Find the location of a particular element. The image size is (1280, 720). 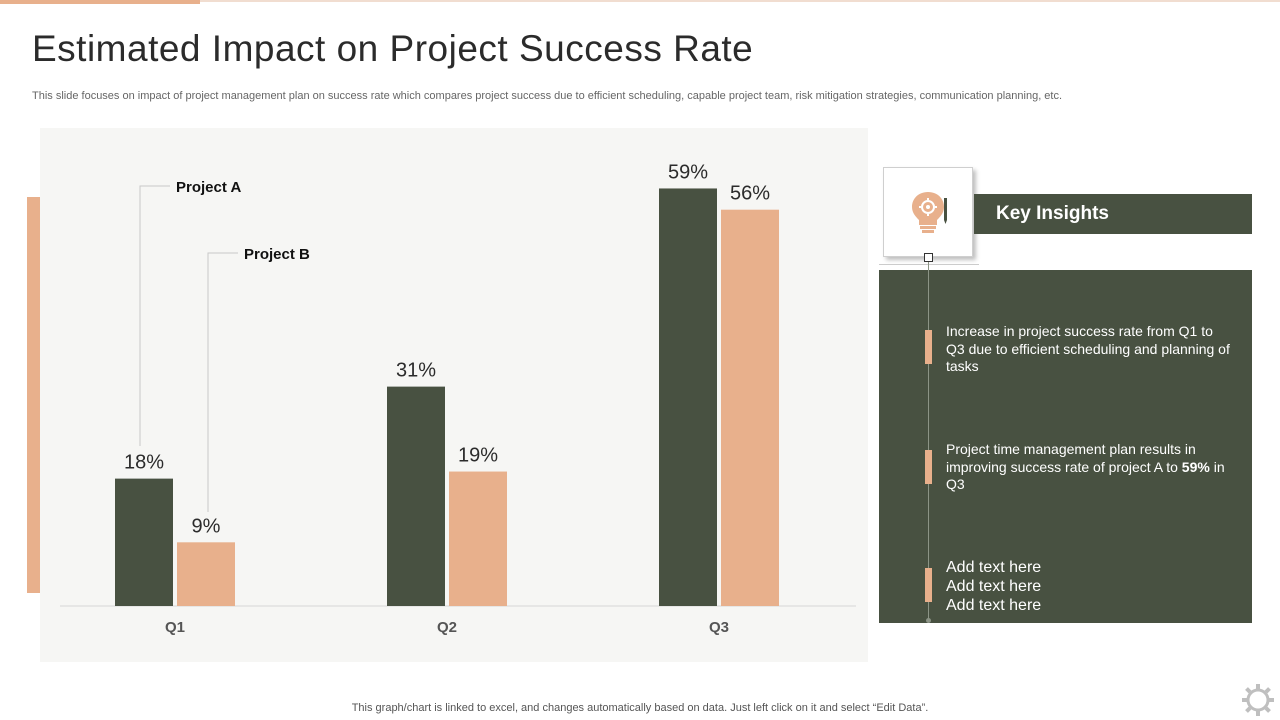

top-border-line is located at coordinates (640, 1).